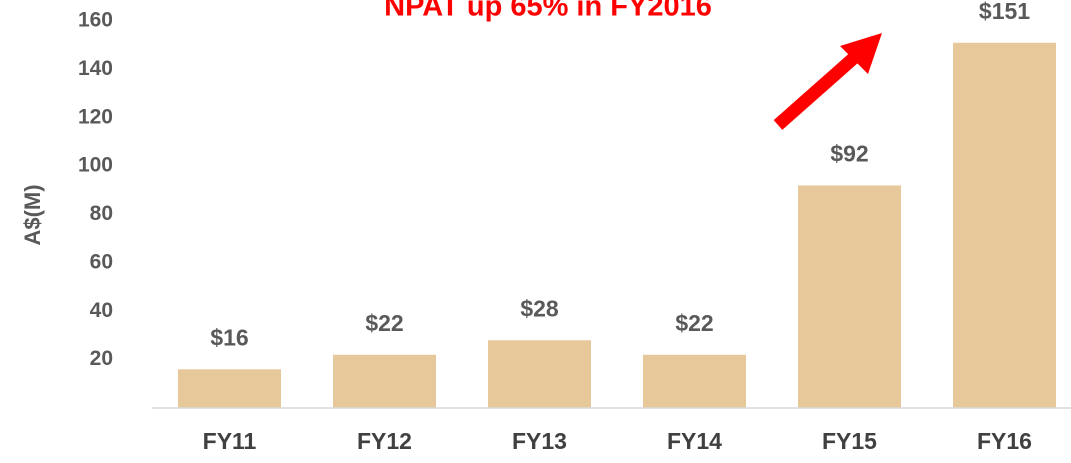  I want to click on value-label: $92, so click(849, 154).